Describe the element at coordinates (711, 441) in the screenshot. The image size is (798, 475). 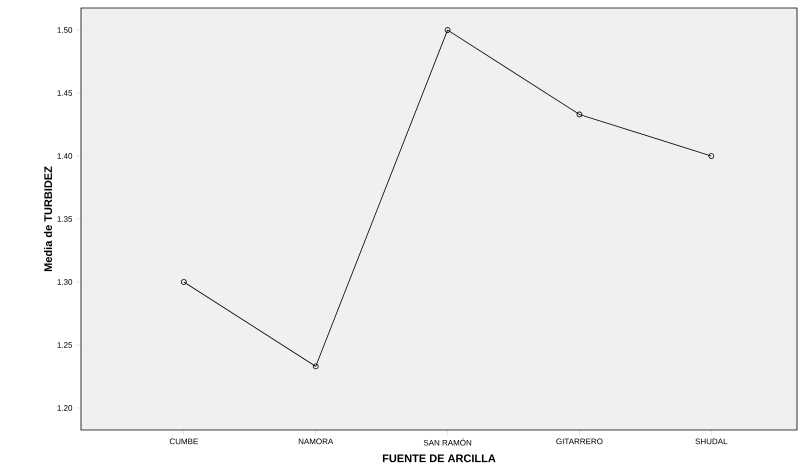
I see `x-tick-label: SHUDAL` at that location.